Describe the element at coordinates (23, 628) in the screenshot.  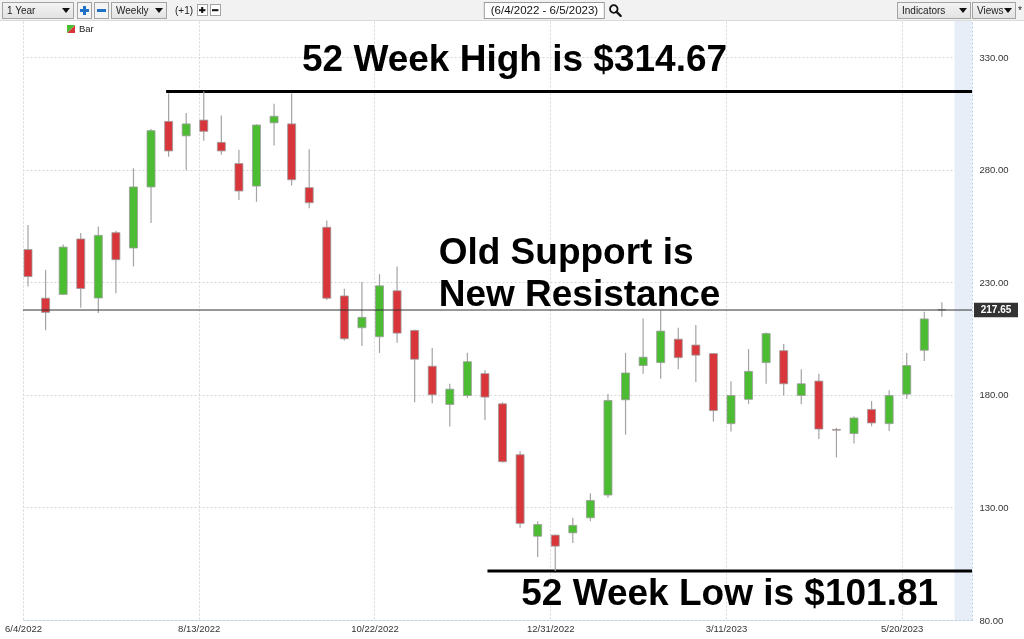
I see `x-tick-label: 6/4/2022` at that location.